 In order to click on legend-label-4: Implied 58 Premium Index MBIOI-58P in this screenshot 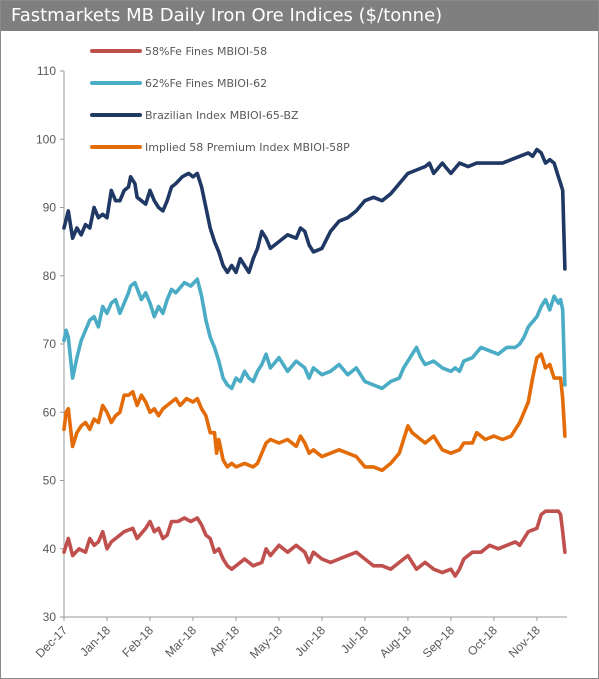, I will do `click(247, 147)`.